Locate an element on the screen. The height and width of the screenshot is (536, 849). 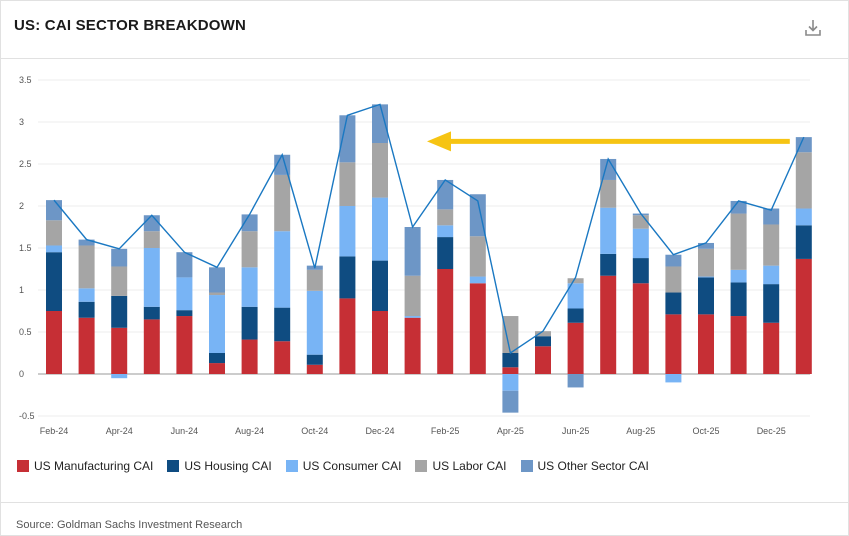
footer-divider is located at coordinates (424, 502).